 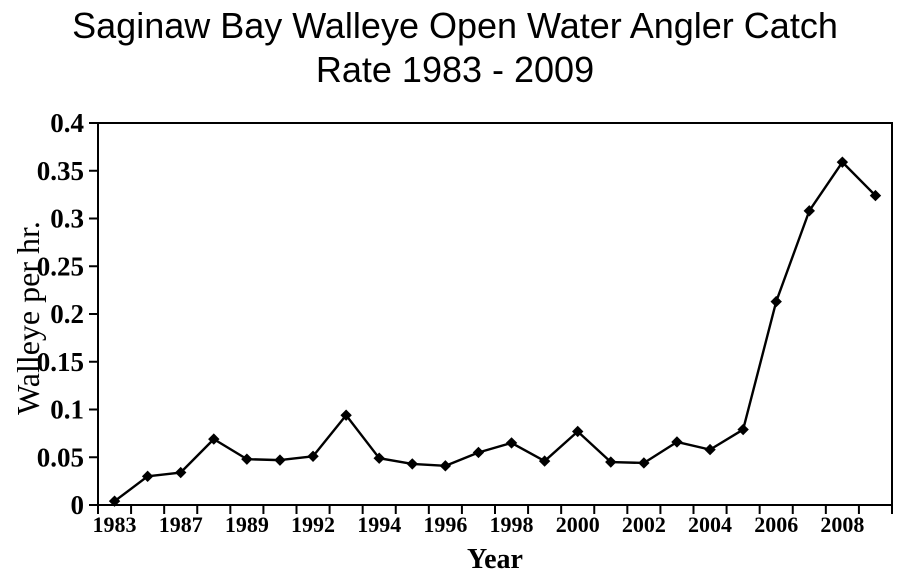 What do you see at coordinates (776, 524) in the screenshot?
I see `x-tick-label: 2006` at bounding box center [776, 524].